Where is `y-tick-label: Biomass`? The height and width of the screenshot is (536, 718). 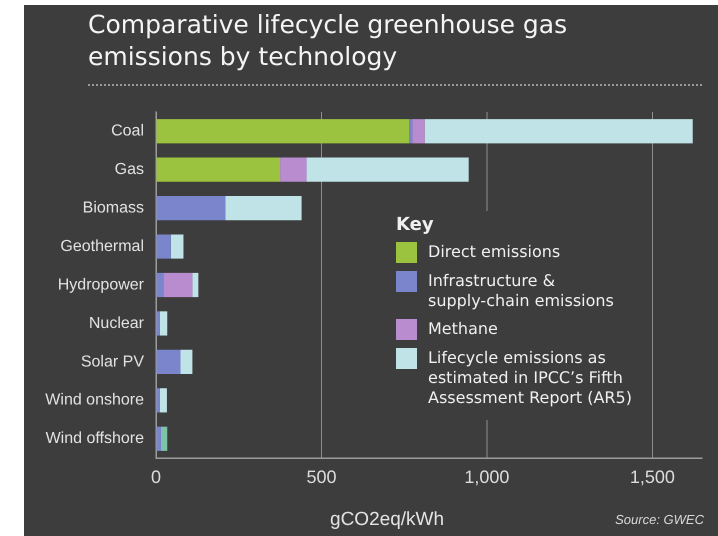
y-tick-label: Biomass is located at coordinates (113, 208).